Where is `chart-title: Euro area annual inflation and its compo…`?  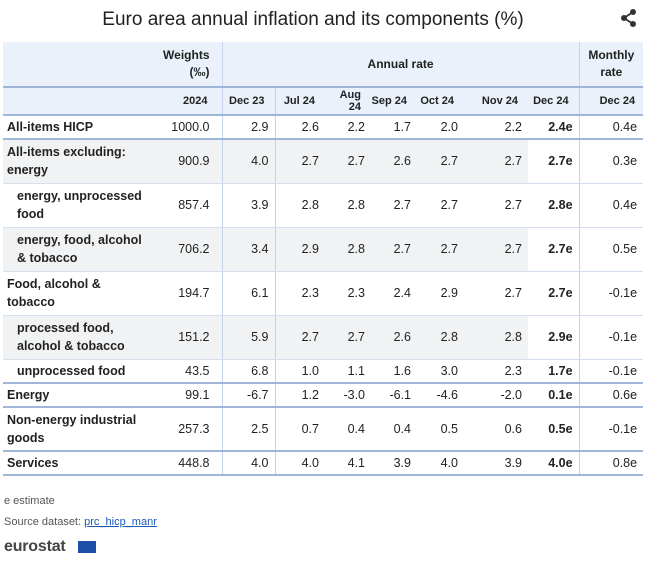 chart-title: Euro area annual inflation and its compo… is located at coordinates (313, 19).